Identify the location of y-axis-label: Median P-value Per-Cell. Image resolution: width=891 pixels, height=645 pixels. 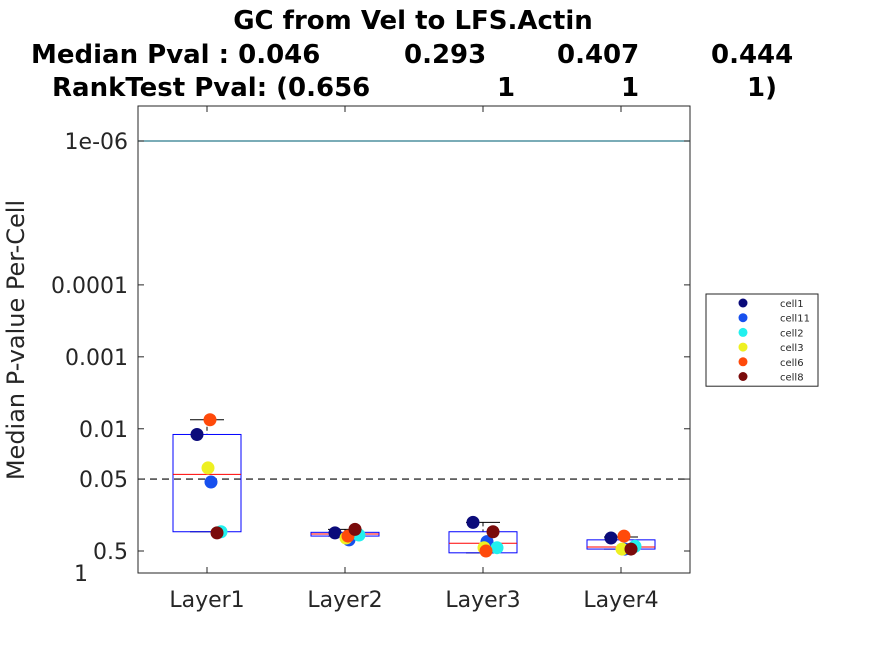
(16, 340).